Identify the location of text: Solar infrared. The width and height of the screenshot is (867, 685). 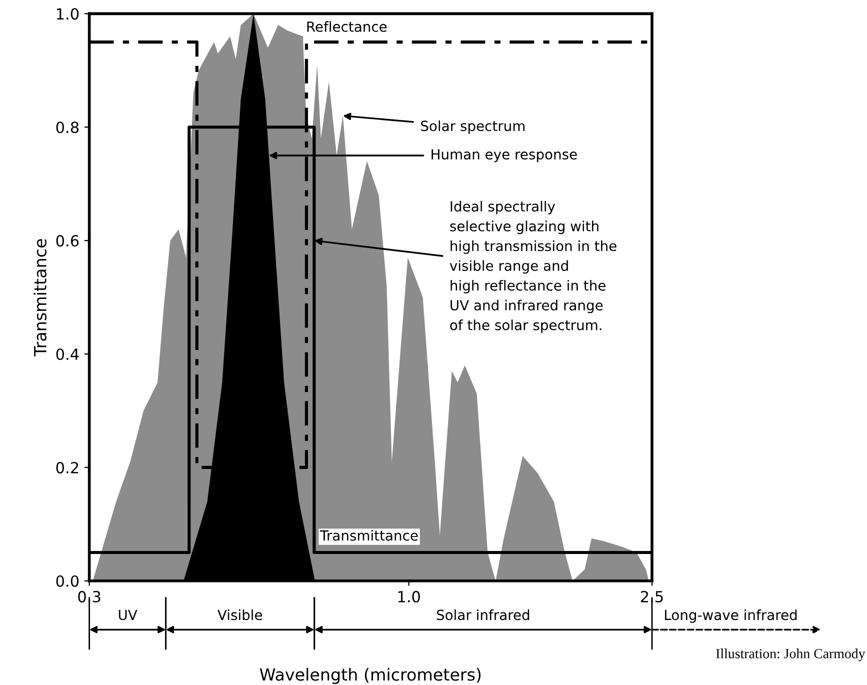
(483, 614).